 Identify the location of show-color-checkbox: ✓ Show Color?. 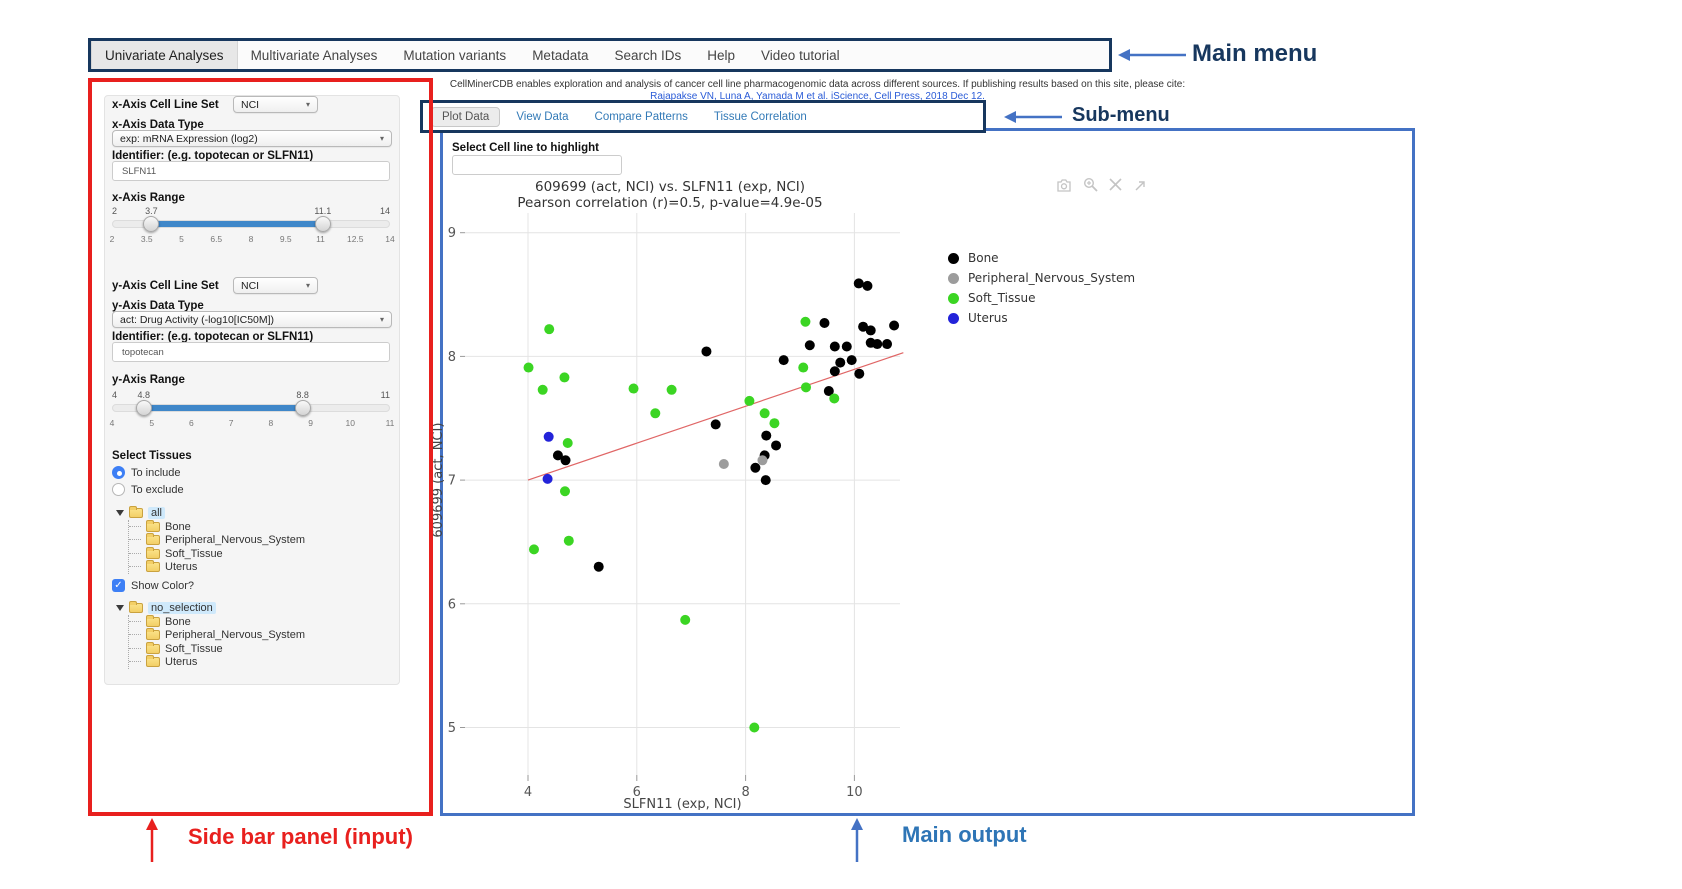
(153, 585).